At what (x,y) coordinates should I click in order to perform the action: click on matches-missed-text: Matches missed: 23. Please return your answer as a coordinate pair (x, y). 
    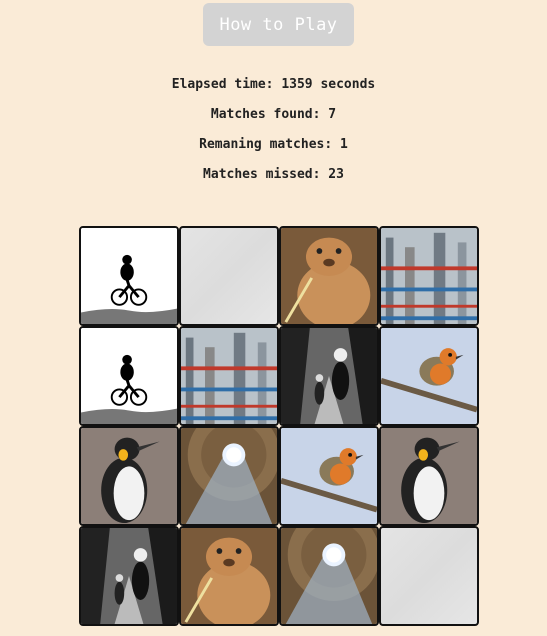
    Looking at the image, I should click on (273, 174).